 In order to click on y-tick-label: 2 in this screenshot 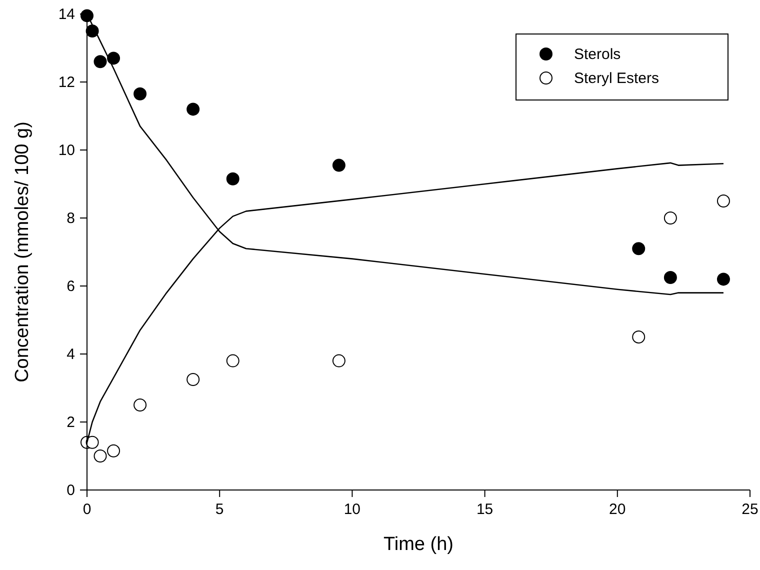, I will do `click(70, 422)`.